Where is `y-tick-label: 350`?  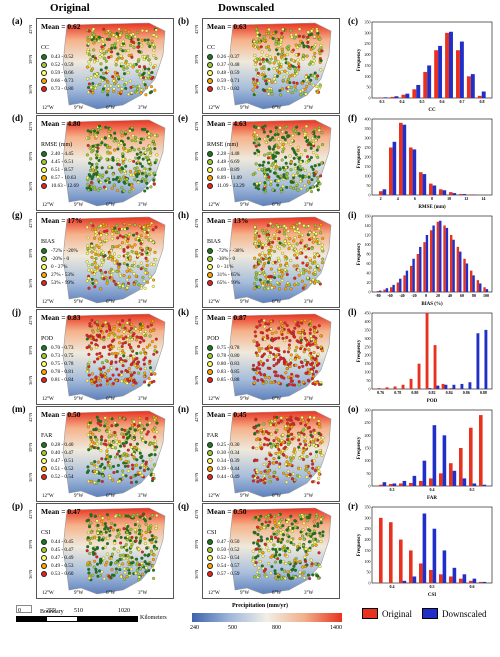 y-tick-label: 350 is located at coordinates (368, 22).